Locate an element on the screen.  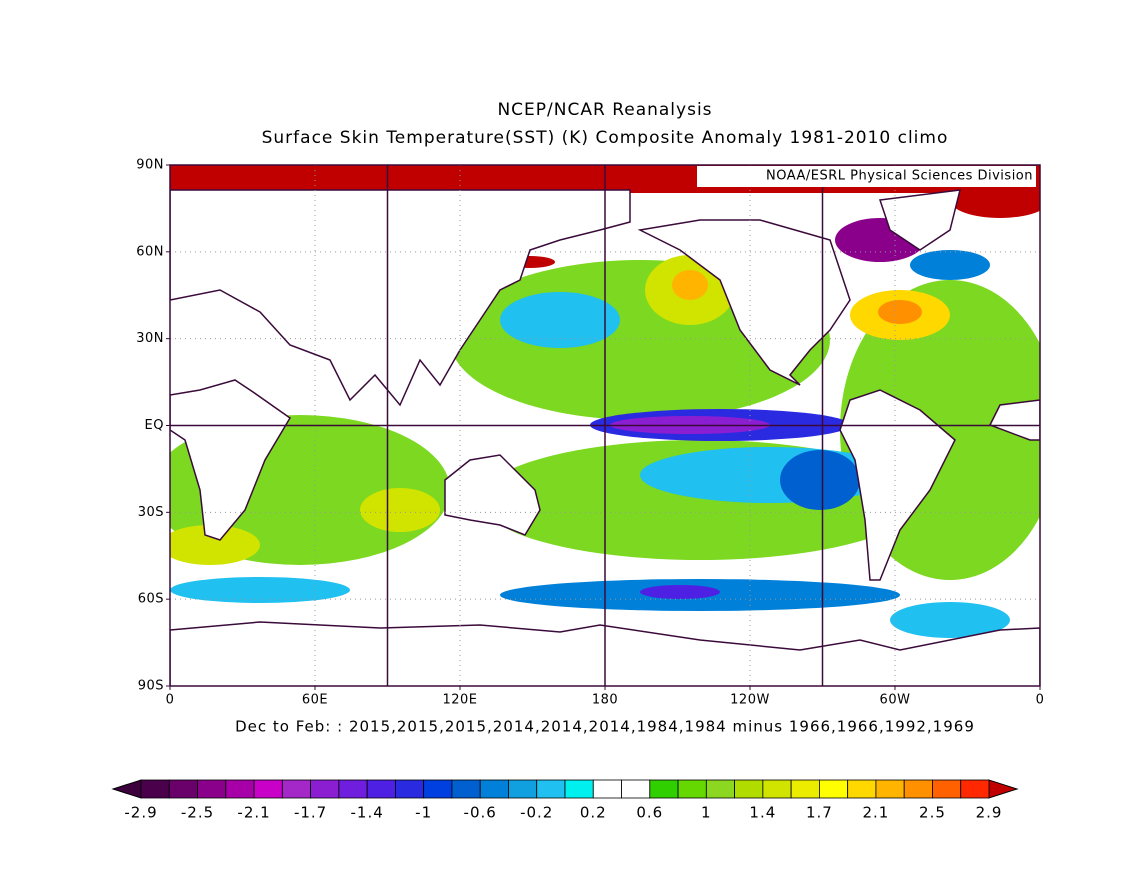
colorbar-label: -2.1 is located at coordinates (253, 813).